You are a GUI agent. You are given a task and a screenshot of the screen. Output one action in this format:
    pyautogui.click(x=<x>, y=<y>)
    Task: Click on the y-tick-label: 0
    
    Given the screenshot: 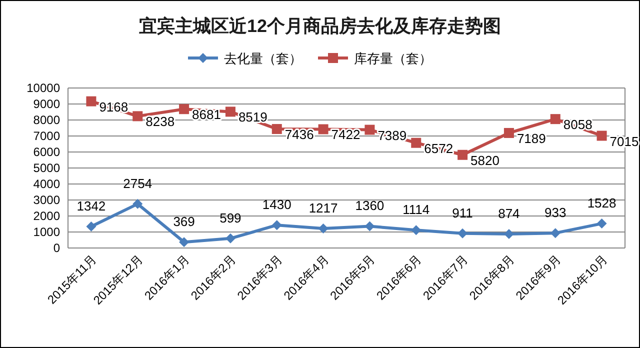 What is the action you would take?
    pyautogui.click(x=56, y=248)
    